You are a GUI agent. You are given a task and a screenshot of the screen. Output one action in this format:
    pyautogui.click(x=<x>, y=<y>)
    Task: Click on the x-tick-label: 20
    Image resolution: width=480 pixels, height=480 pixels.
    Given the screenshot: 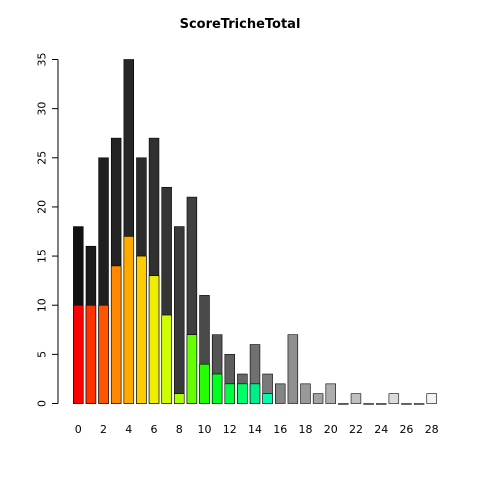 What is the action you would take?
    pyautogui.click(x=331, y=429)
    